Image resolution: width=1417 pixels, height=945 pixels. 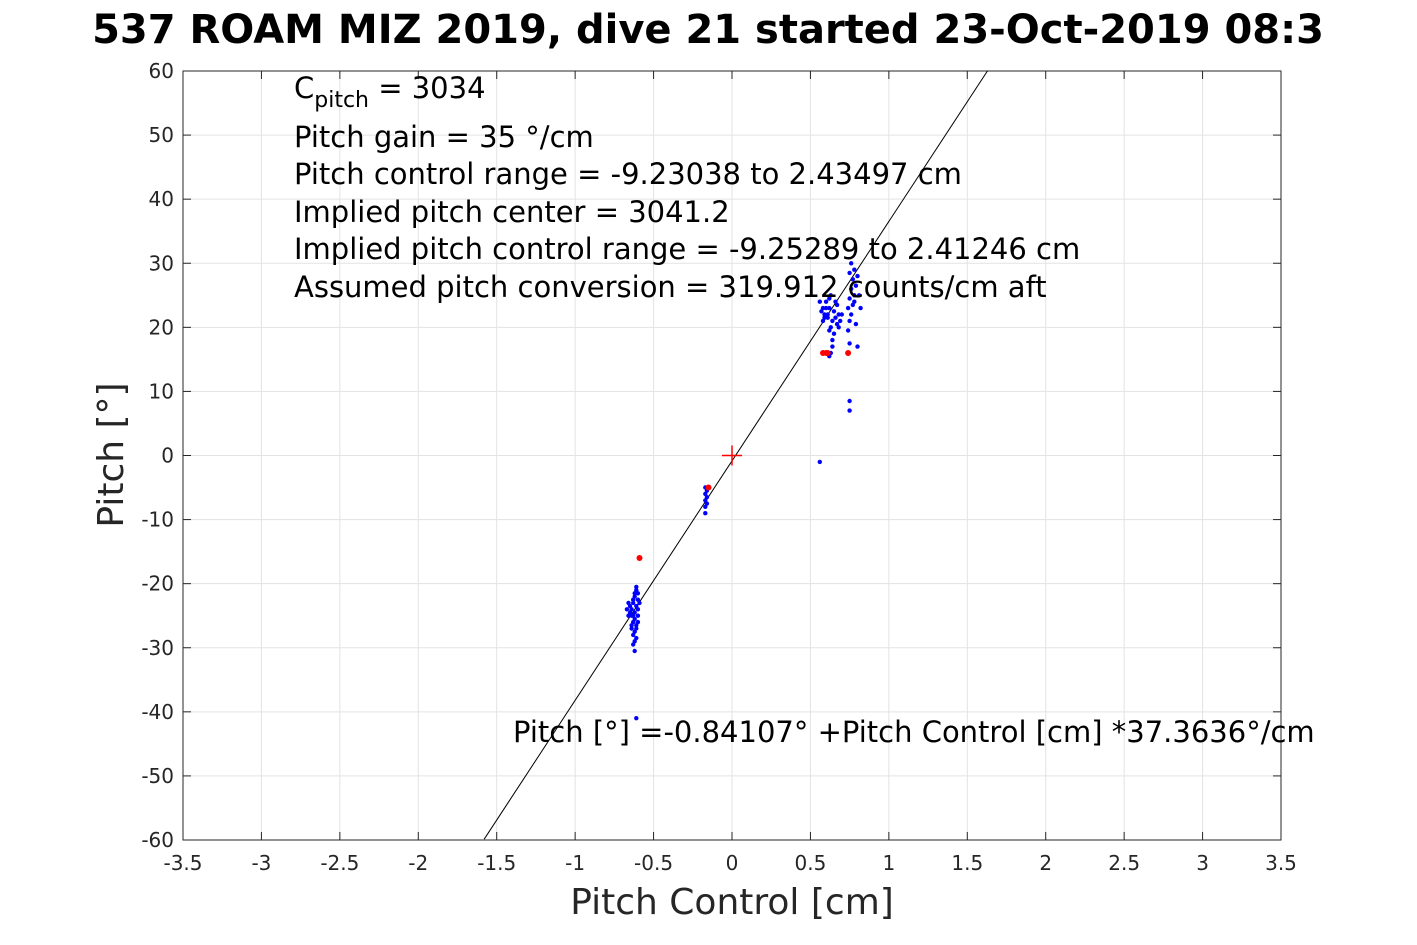 I want to click on y-tick-label: -30, so click(x=157, y=648).